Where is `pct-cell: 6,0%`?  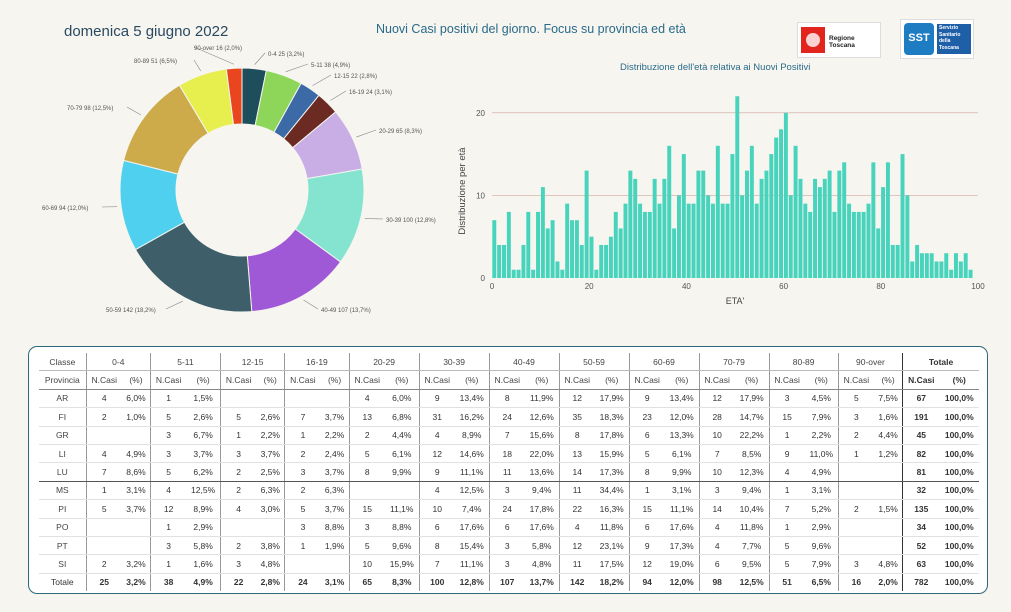 pct-cell: 6,0% is located at coordinates (402, 399).